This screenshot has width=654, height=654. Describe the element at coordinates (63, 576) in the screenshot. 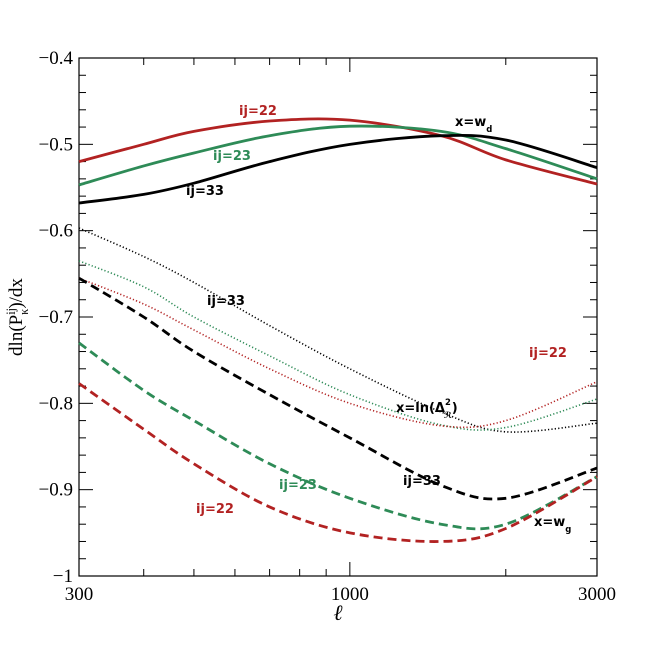

I see `y-tick-label: −1` at that location.